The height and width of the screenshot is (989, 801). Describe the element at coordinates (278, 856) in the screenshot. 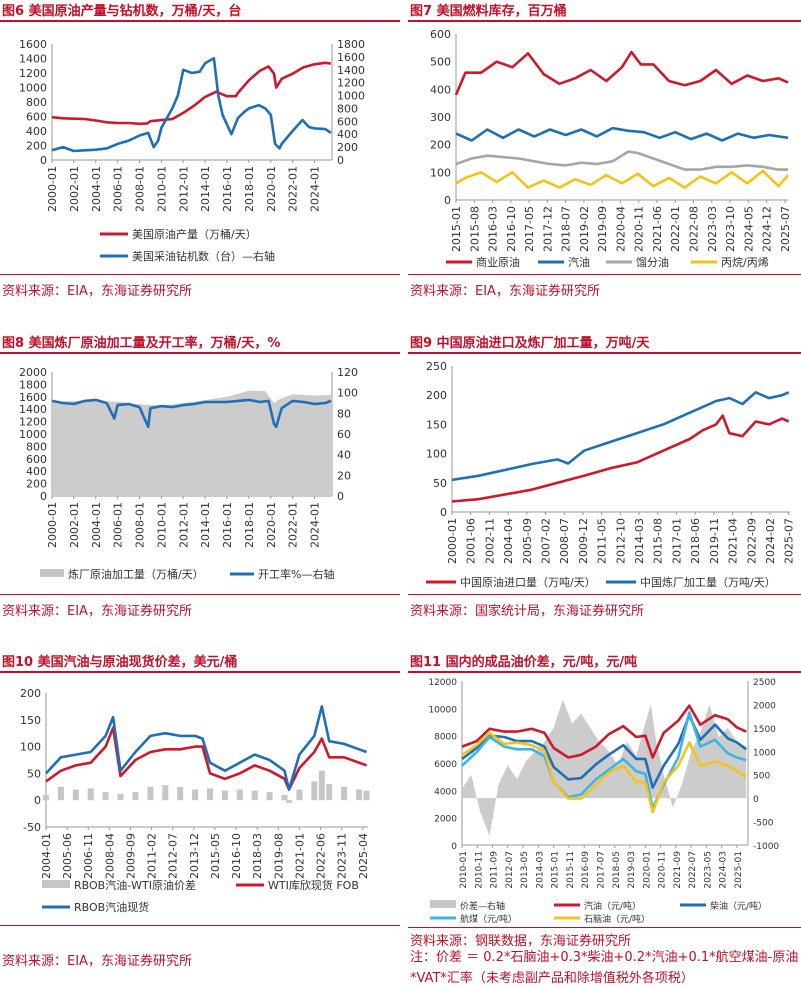

I see `x-tick-label: 2019-08` at that location.